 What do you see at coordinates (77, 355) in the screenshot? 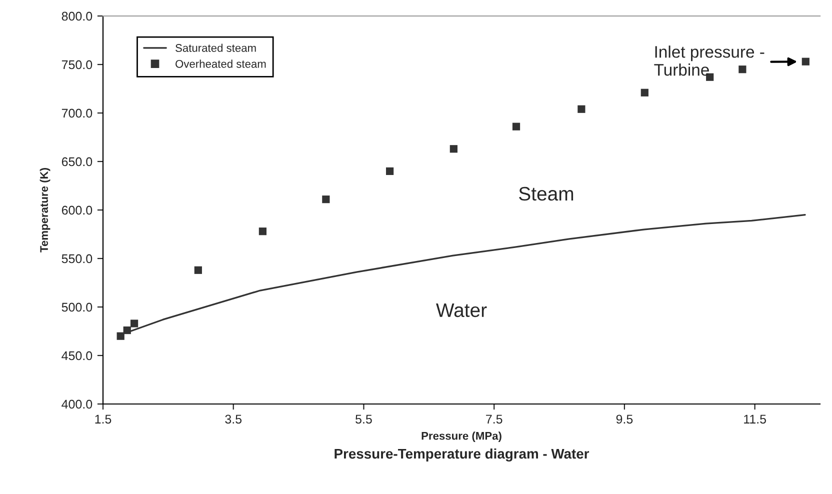
I see `y-tick-label: 450.0` at bounding box center [77, 355].